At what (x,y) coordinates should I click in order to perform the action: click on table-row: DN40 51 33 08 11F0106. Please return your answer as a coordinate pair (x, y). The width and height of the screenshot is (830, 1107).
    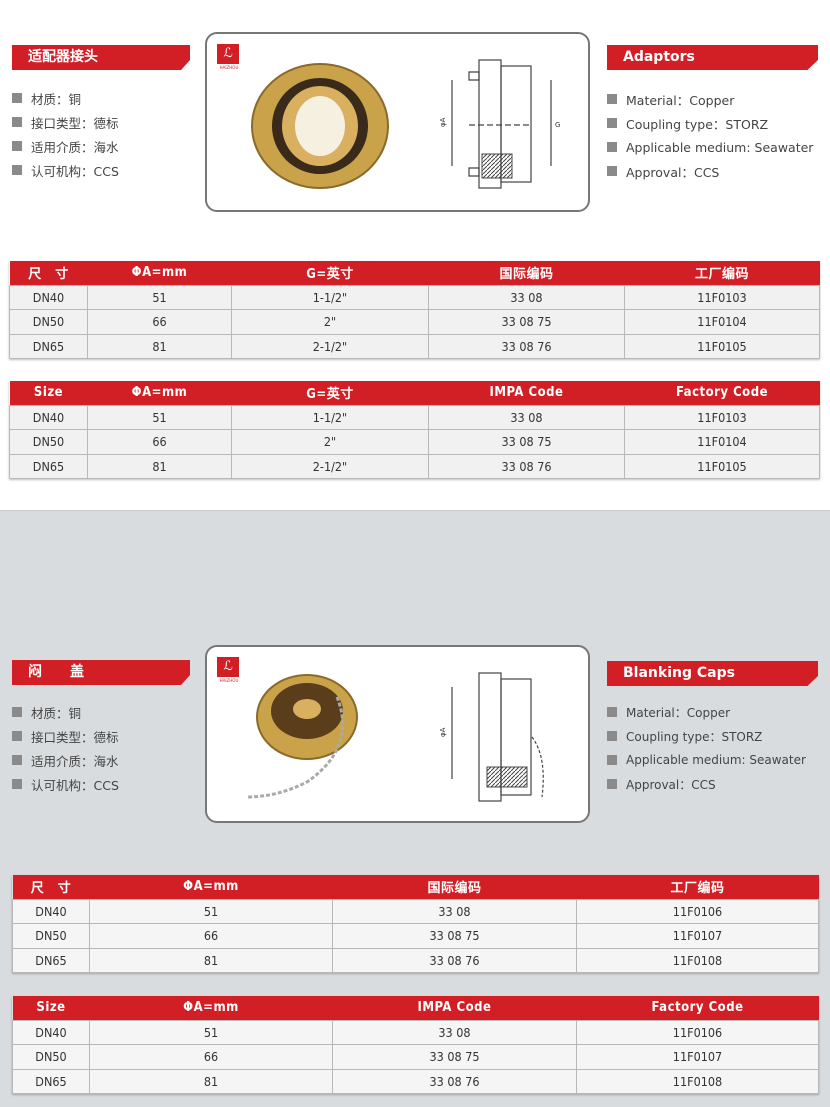
    Looking at the image, I should click on (415, 1032).